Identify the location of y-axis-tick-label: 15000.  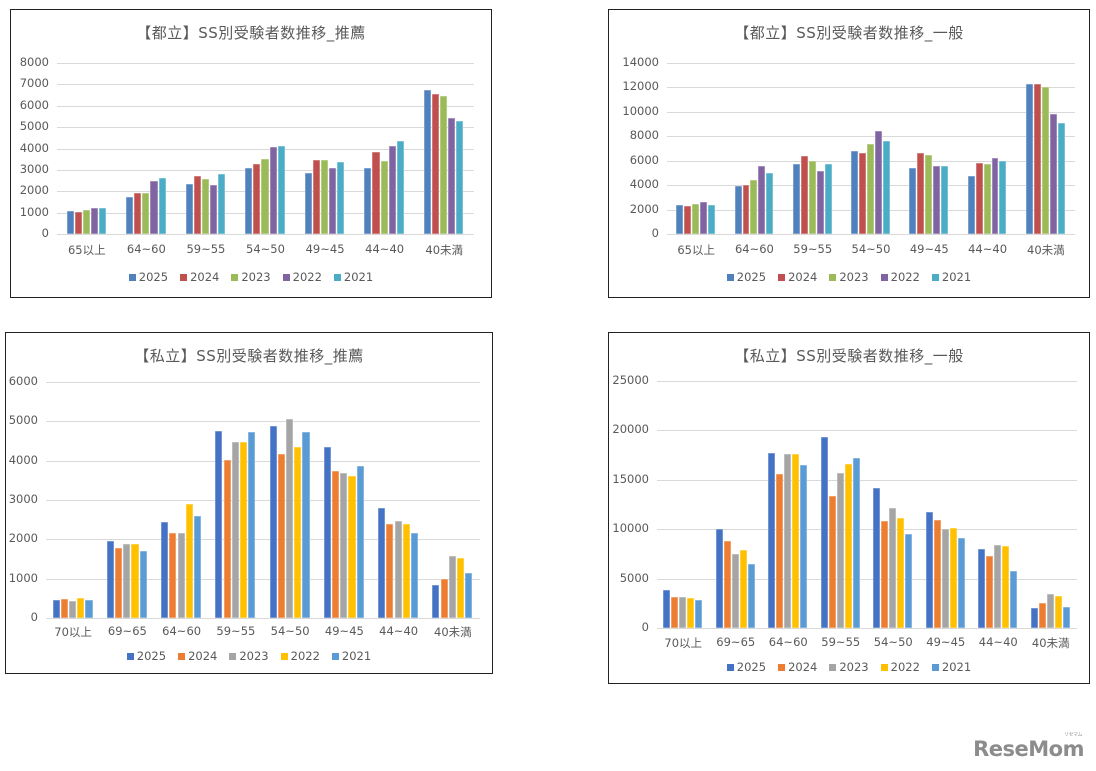
(630, 478).